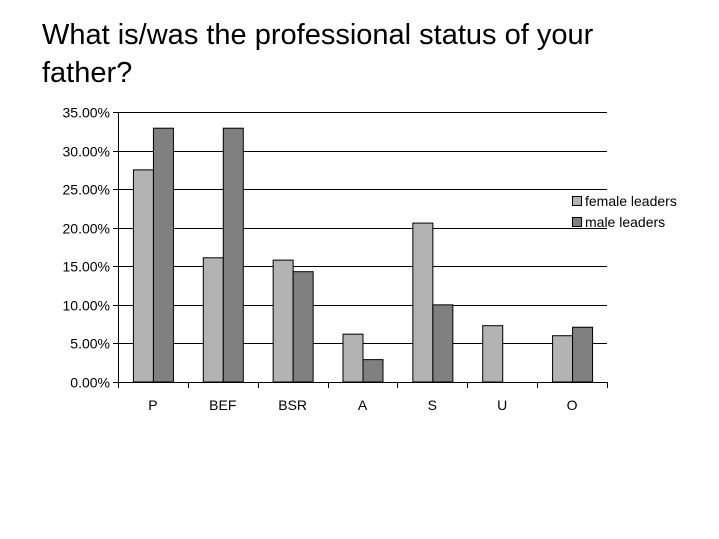  Describe the element at coordinates (363, 405) in the screenshot. I see `x-tick-label: A` at that location.